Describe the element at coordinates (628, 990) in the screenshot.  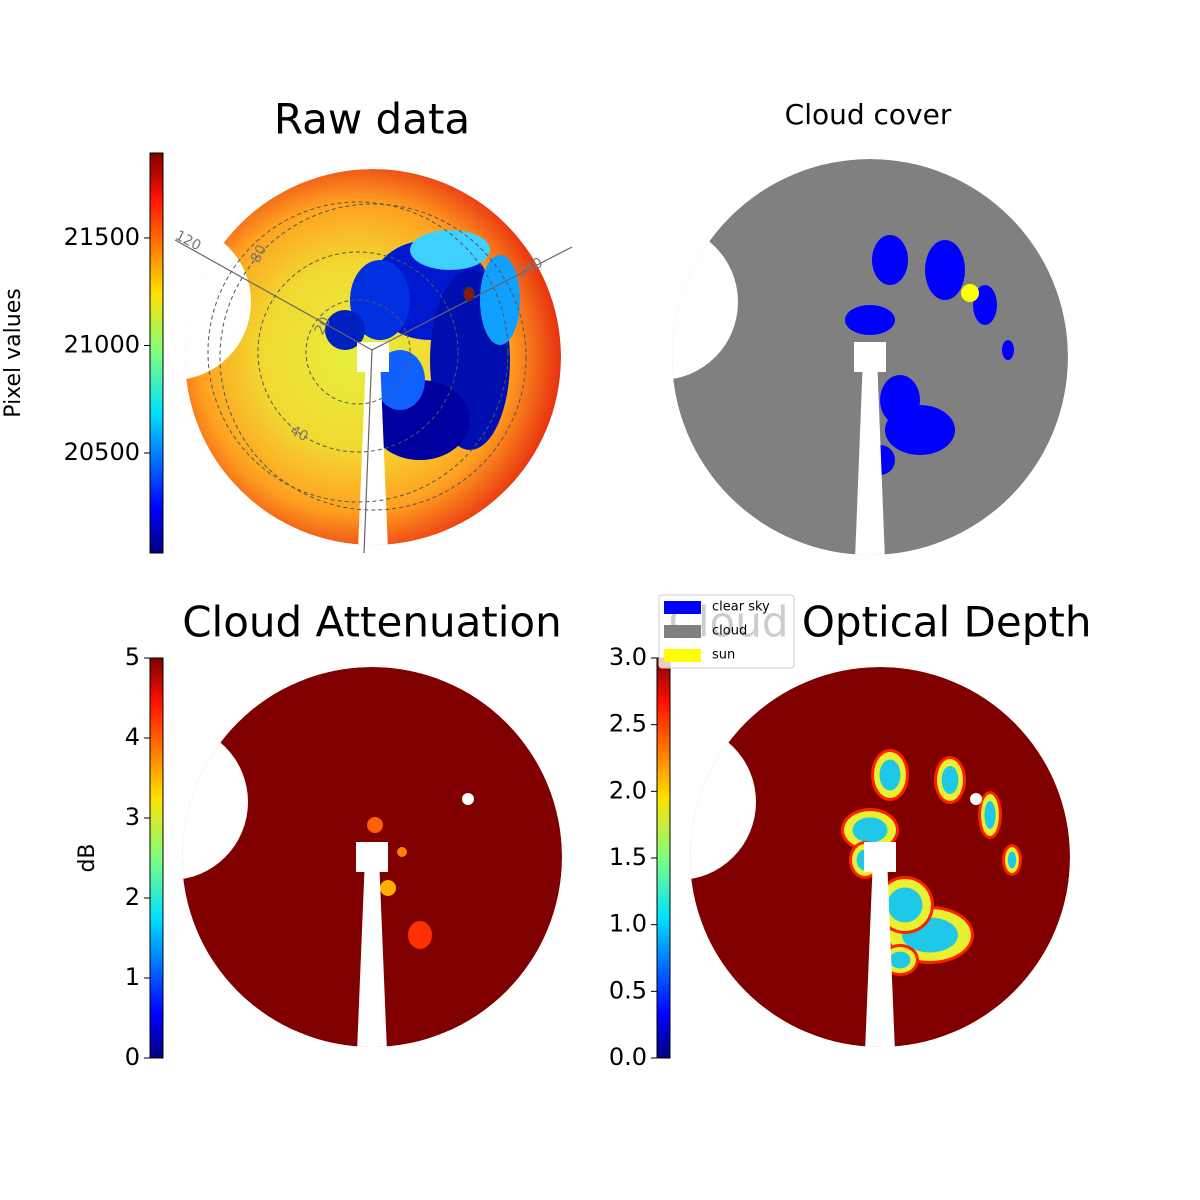
I see `colorbar-tick-label: 0.5` at that location.